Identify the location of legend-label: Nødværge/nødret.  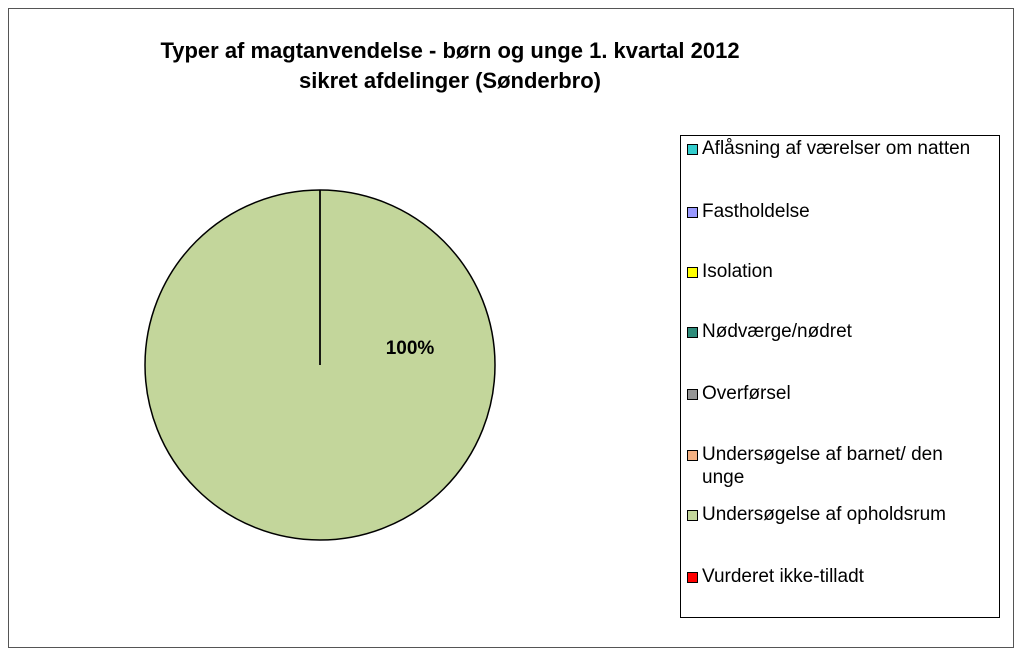
(777, 331).